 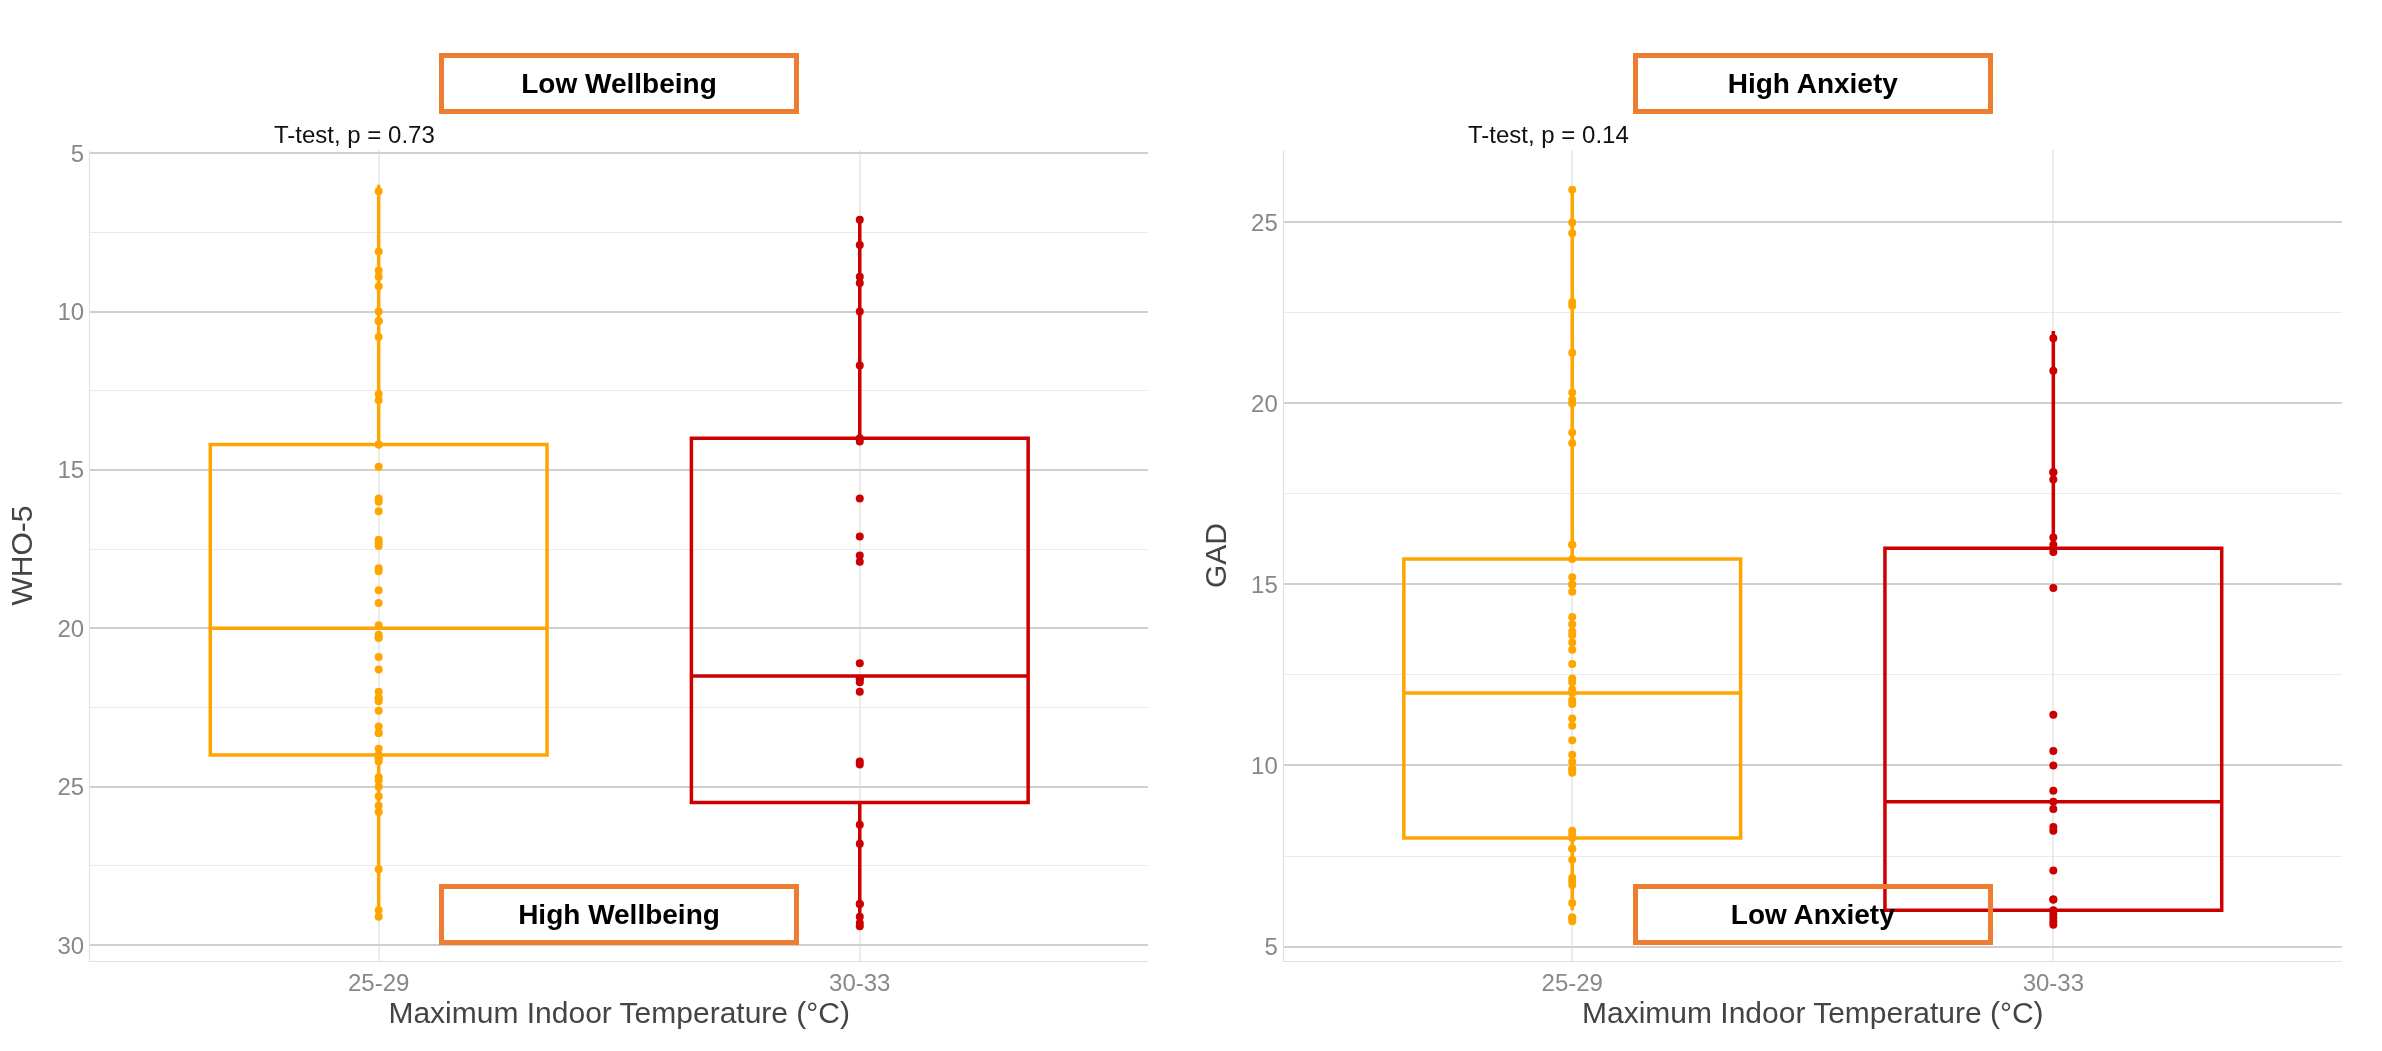 I want to click on text: T-test, p = 0.73, so click(x=354, y=134).